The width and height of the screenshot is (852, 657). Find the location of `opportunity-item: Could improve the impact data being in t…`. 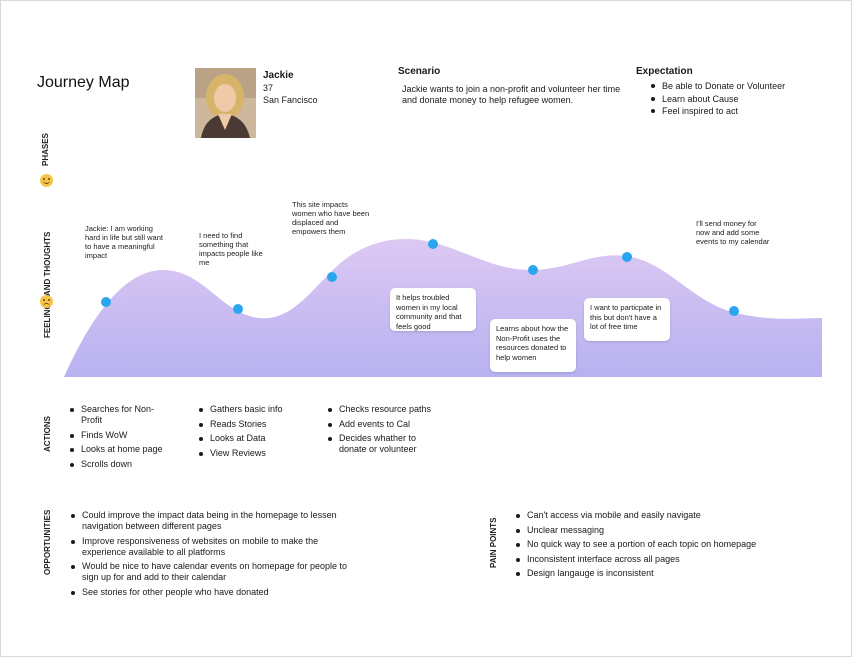

opportunity-item: Could improve the impact data being in t… is located at coordinates (216, 521).